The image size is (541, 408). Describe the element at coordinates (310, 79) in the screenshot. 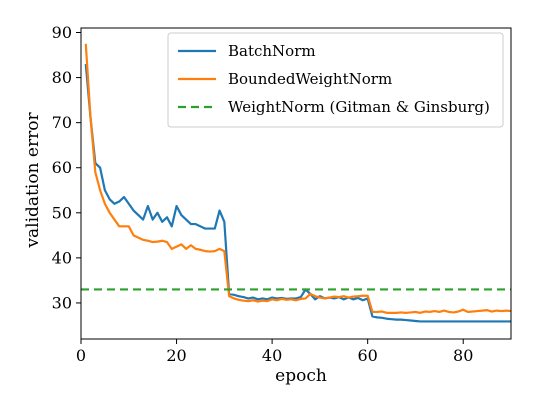

I see `legend-label-1: BoundedWeightNorm` at that location.